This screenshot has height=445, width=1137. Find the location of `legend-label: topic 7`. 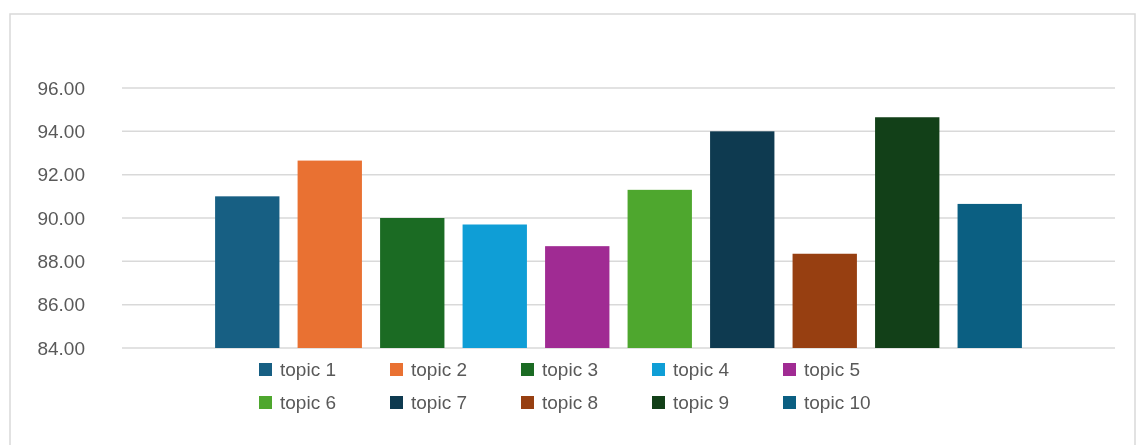

legend-label: topic 7 is located at coordinates (439, 402).